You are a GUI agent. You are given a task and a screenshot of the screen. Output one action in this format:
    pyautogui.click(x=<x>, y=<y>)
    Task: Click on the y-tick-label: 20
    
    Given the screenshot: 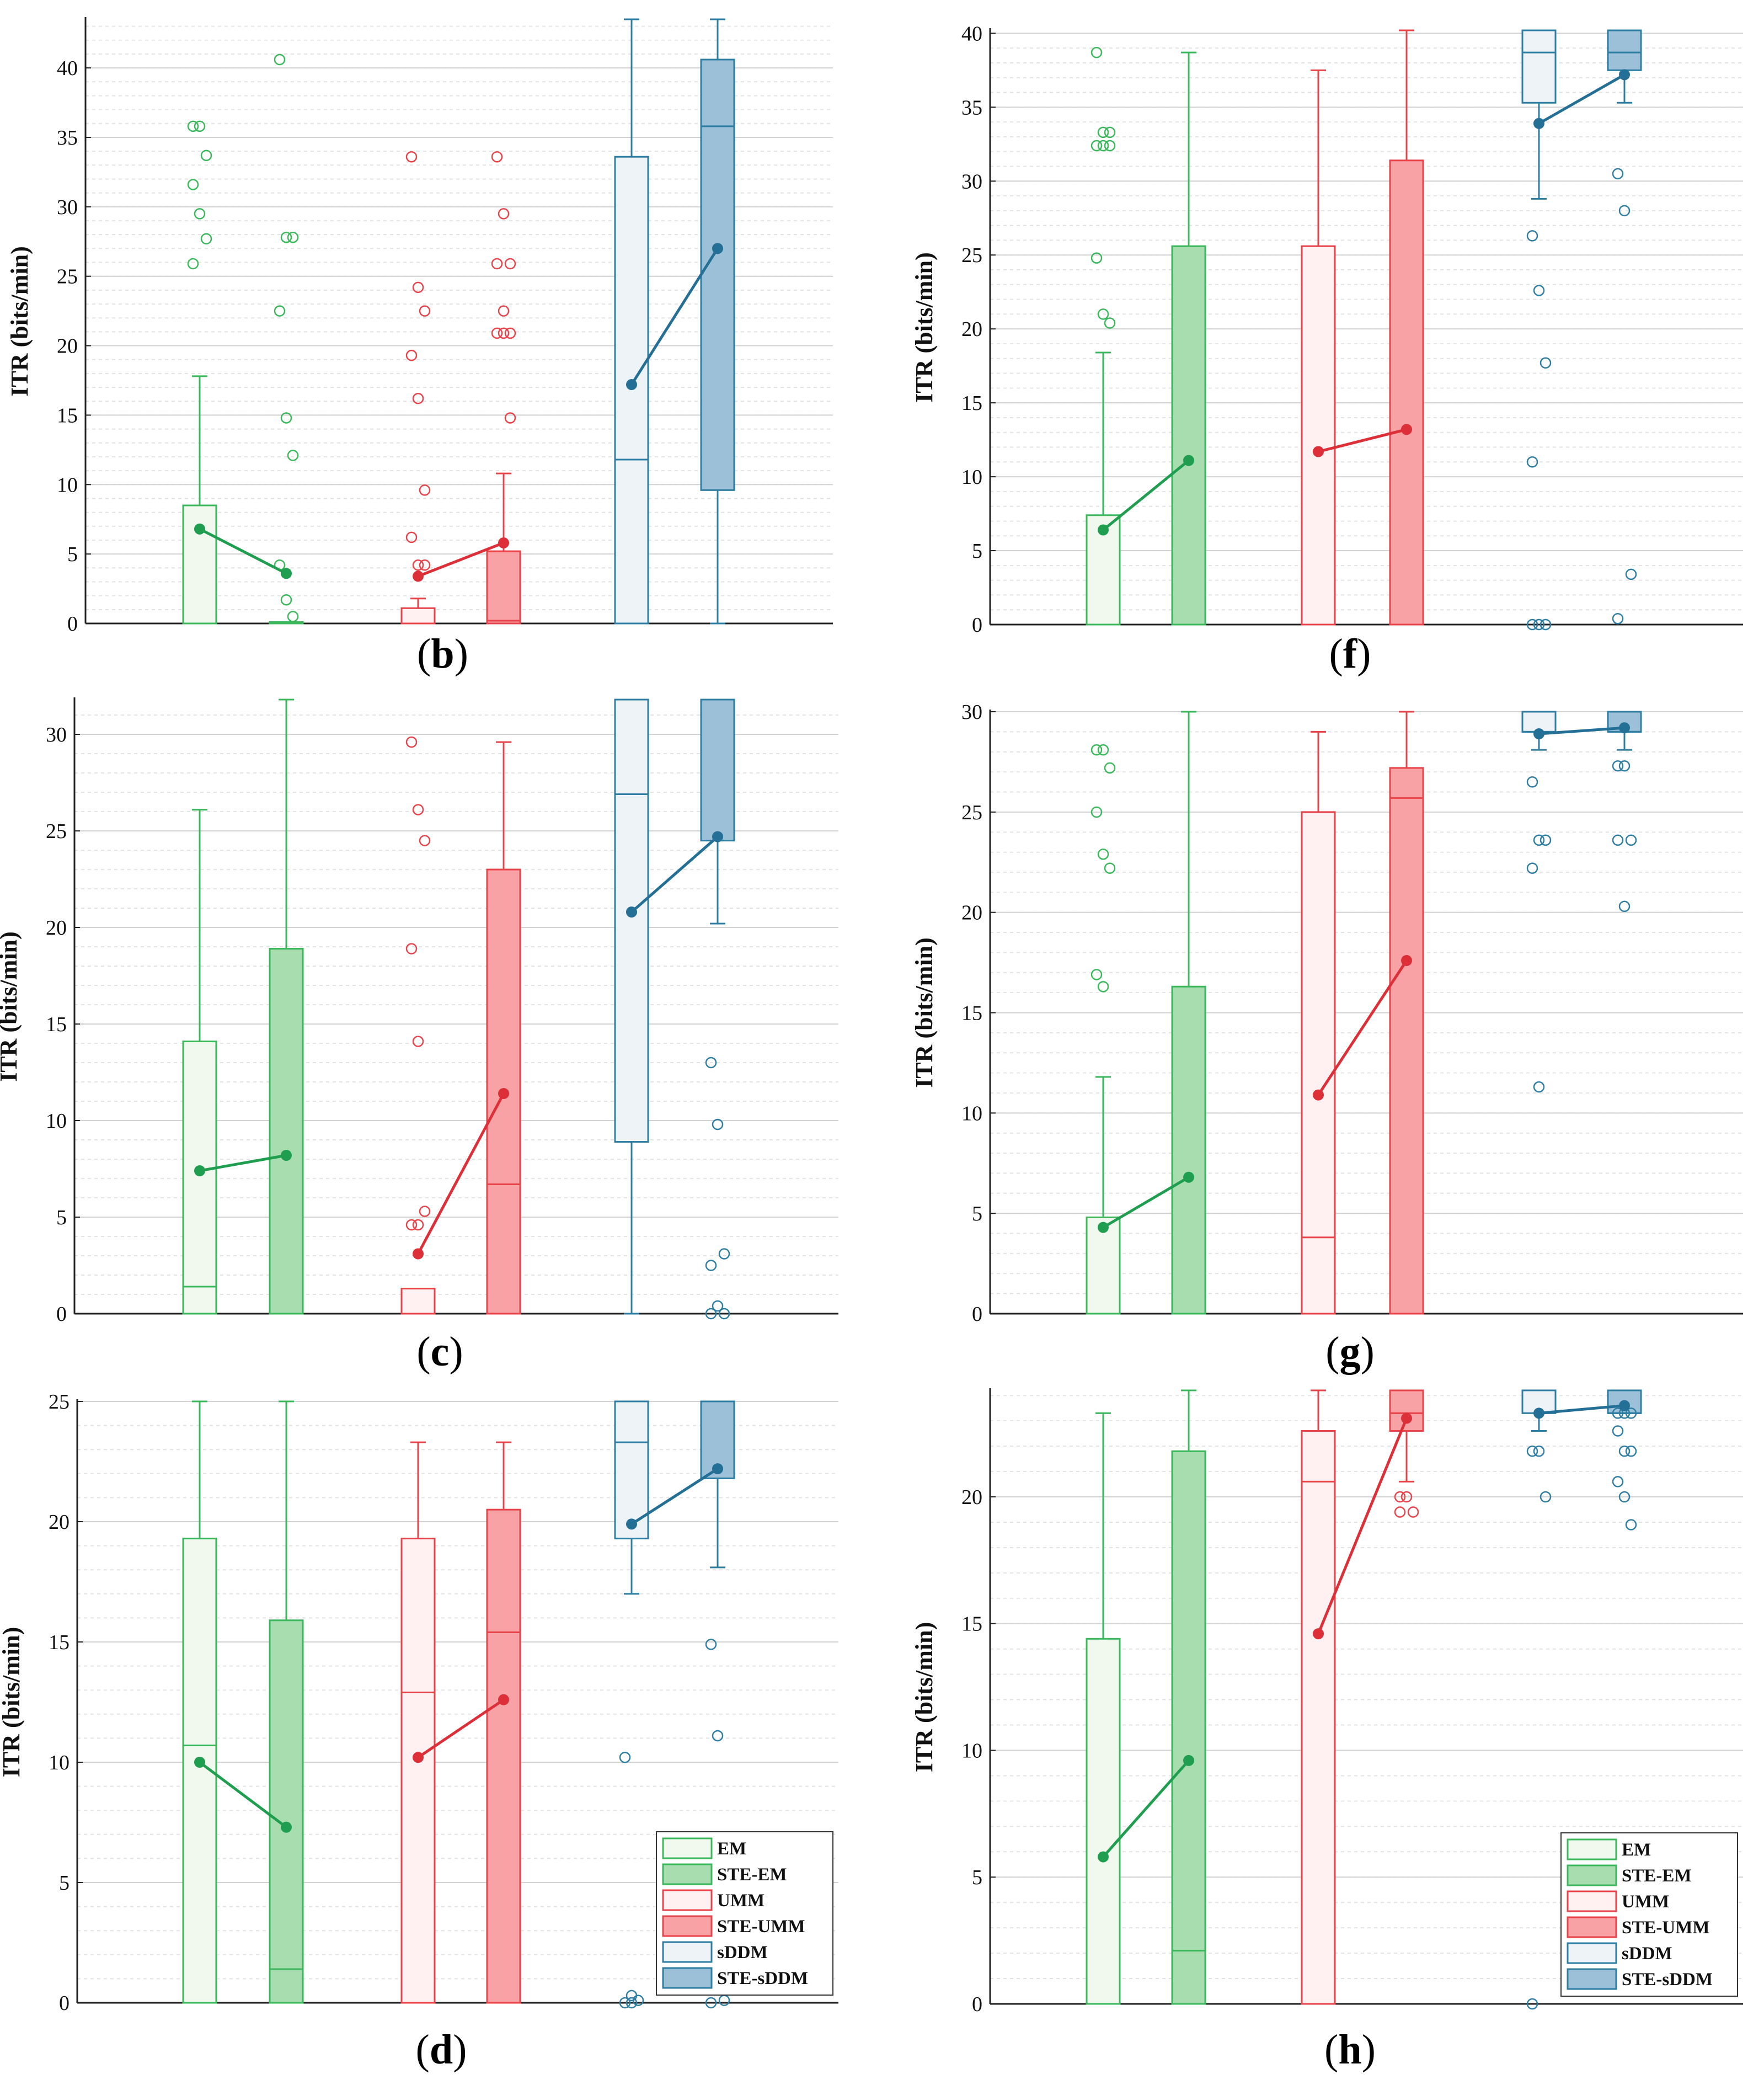 What is the action you would take?
    pyautogui.click(x=67, y=346)
    